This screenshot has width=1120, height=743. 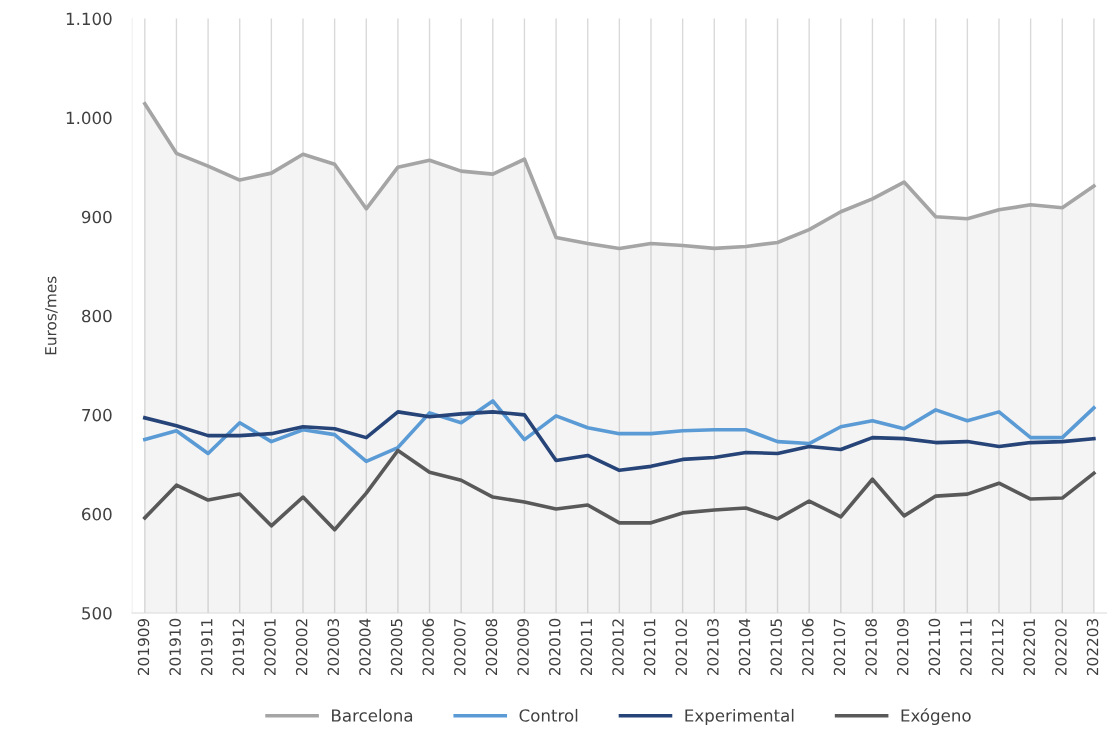 What do you see at coordinates (396, 647) in the screenshot?
I see `x-tick-label: 202005` at bounding box center [396, 647].